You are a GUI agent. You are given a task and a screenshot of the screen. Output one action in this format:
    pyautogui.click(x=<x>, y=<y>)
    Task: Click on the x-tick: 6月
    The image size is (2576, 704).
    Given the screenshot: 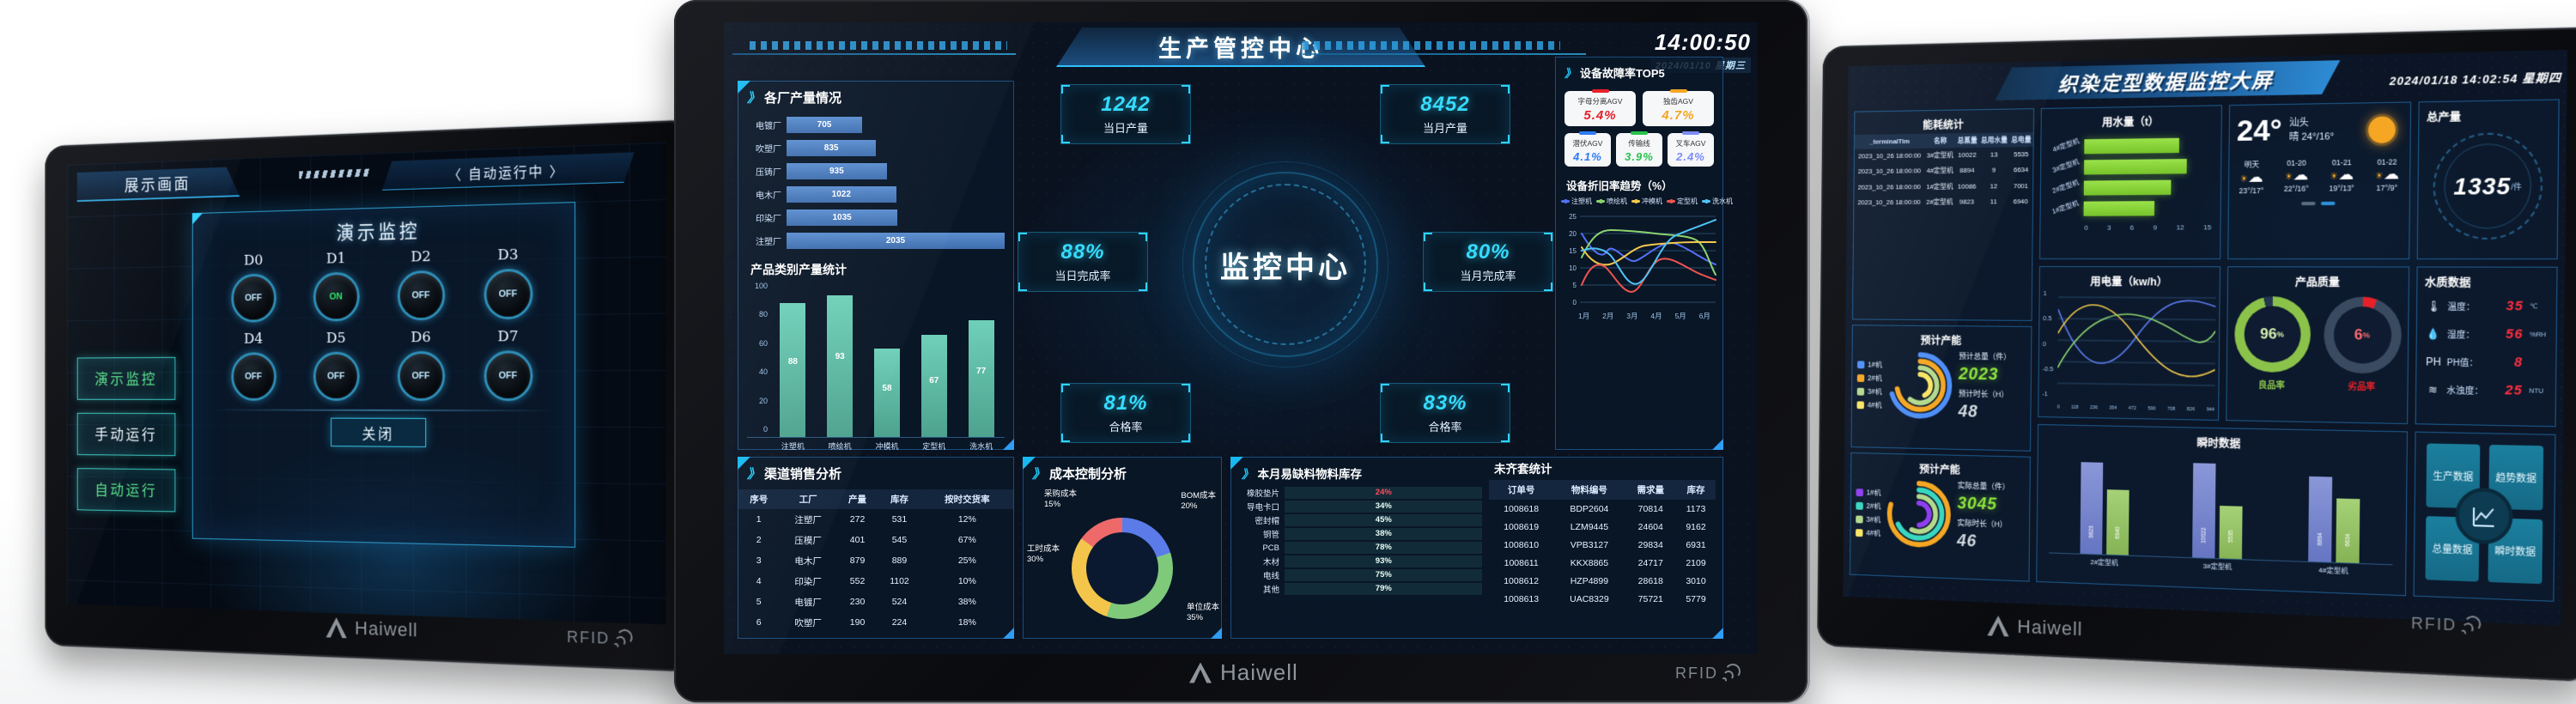 What is the action you would take?
    pyautogui.click(x=1704, y=316)
    